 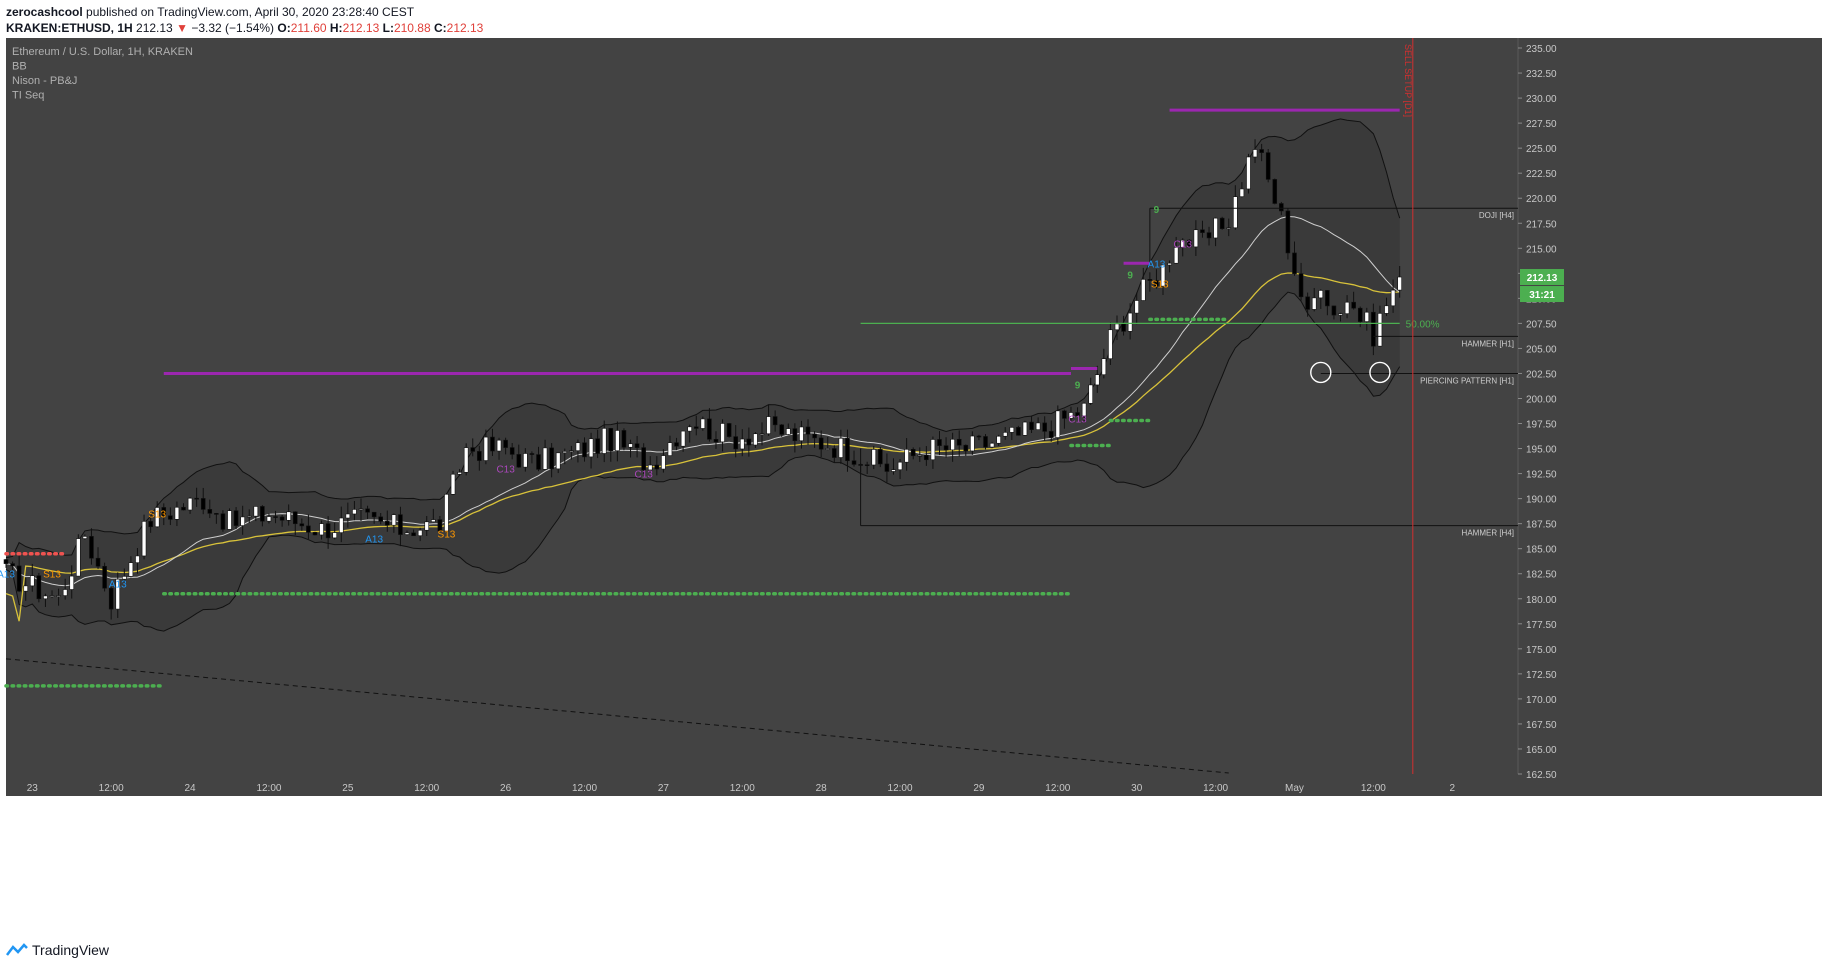 What do you see at coordinates (1670, 406) in the screenshot?
I see `price-axis-area` at bounding box center [1670, 406].